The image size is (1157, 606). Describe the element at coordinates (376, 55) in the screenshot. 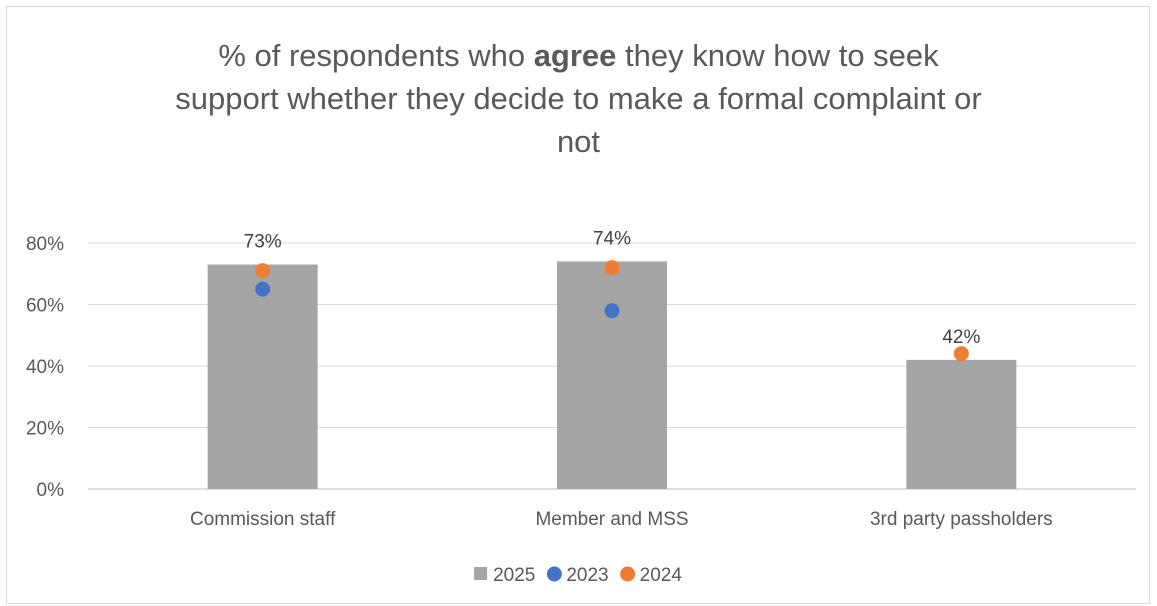

I see `title-pre: % of respondents who` at that location.